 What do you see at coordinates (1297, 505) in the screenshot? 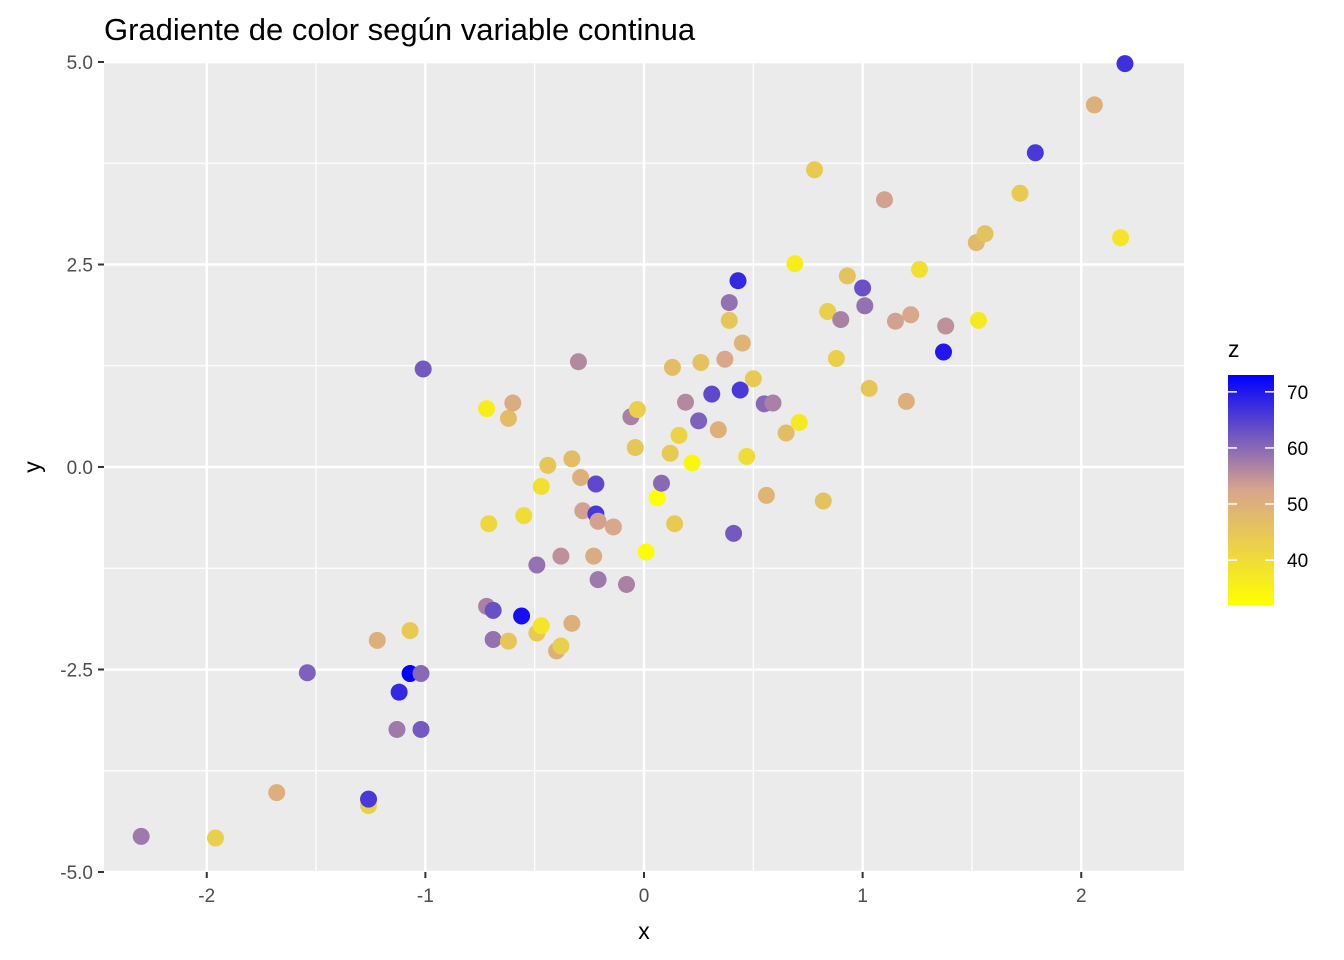
I see `legend-tick-label: 50` at bounding box center [1297, 505].